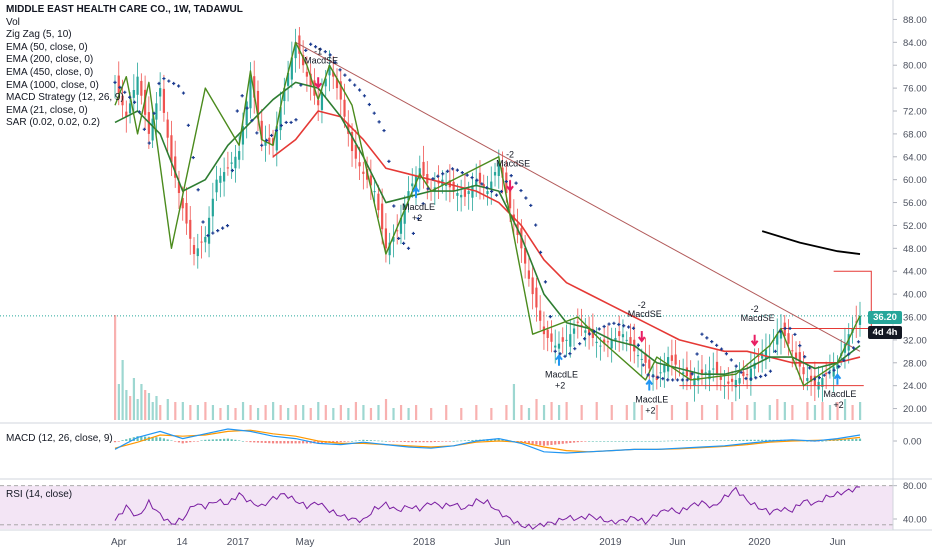 The image size is (932, 550). Describe the element at coordinates (885, 317) in the screenshot. I see `last-price-badge: 36.20` at that location.